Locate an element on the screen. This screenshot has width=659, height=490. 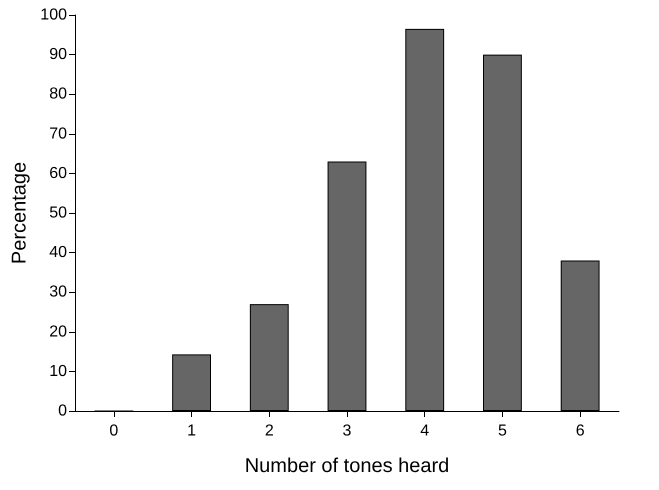
x-axis-title: Number of tones heard is located at coordinates (347, 466).